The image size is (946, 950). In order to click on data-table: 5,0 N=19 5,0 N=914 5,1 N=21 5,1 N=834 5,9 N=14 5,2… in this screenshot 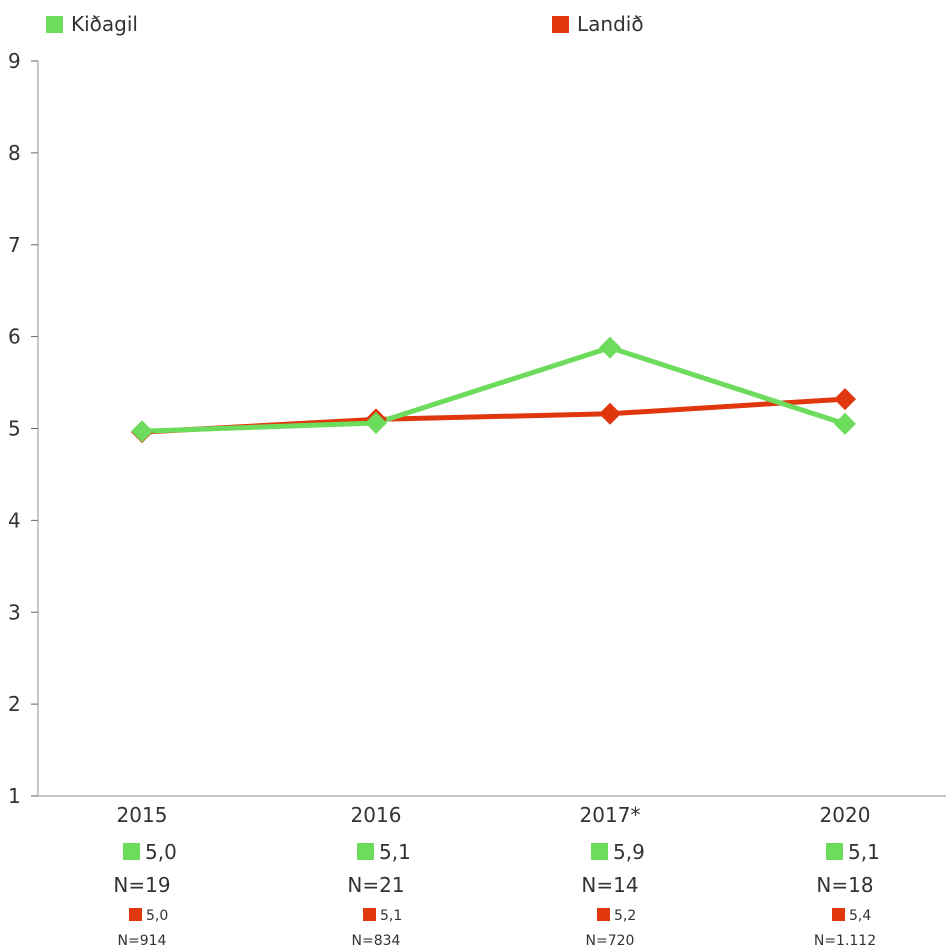, I will do `click(496, 894)`.